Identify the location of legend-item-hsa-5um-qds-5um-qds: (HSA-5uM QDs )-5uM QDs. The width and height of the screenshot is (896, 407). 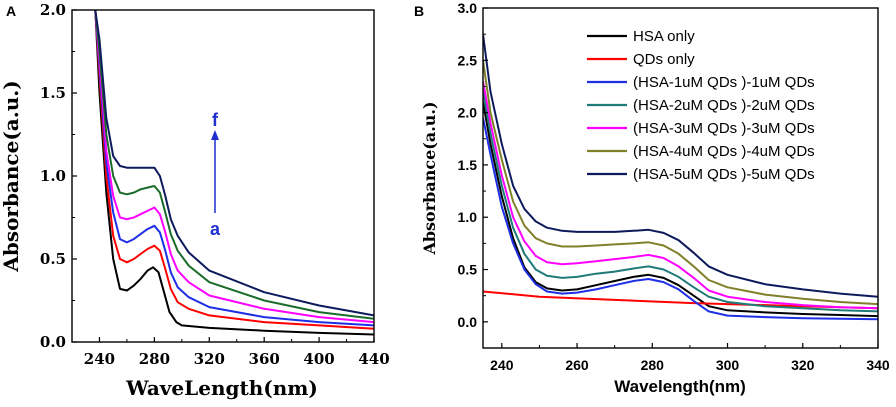
(701, 174).